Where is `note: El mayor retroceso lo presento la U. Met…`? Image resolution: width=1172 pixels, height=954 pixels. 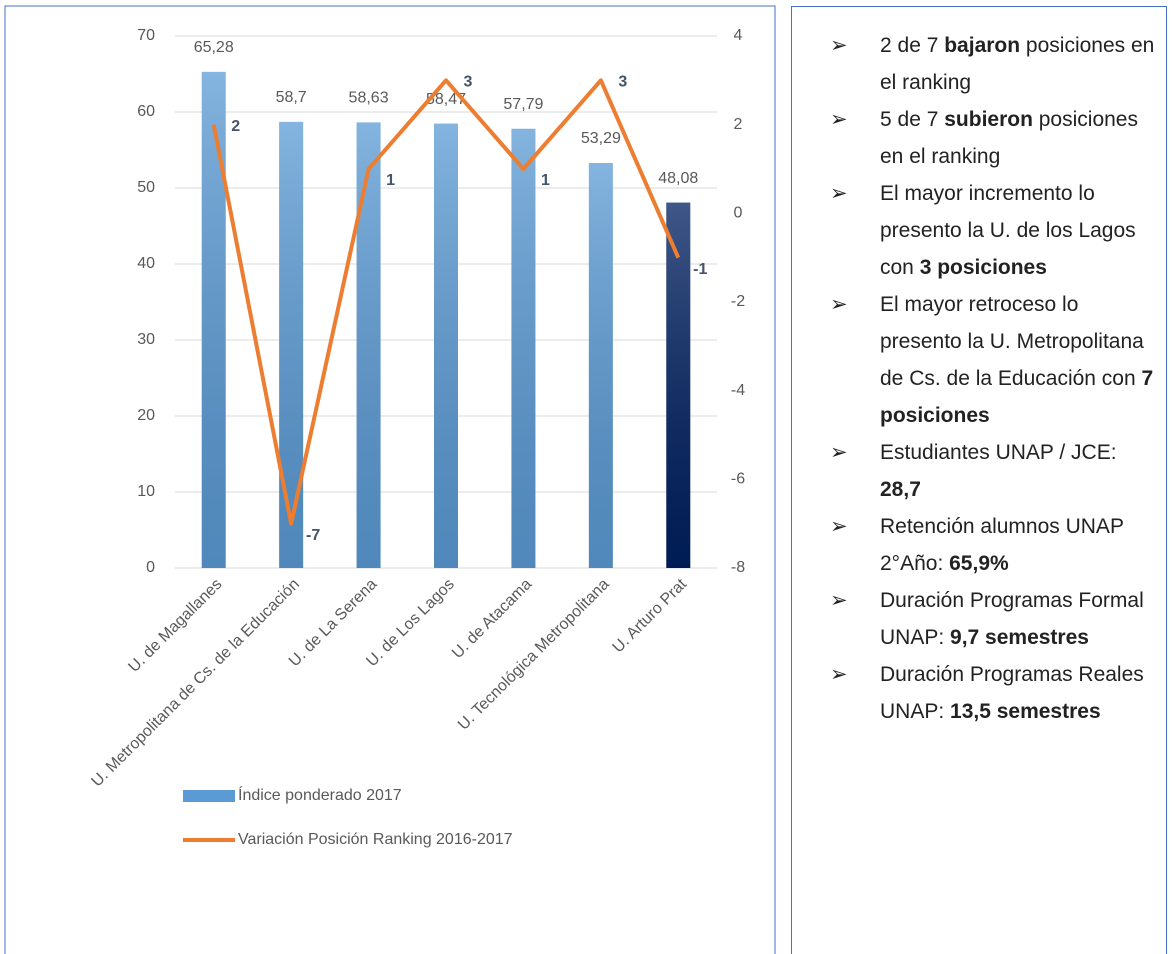
note: El mayor retroceso lo presento la U. Met… is located at coordinates (976, 360).